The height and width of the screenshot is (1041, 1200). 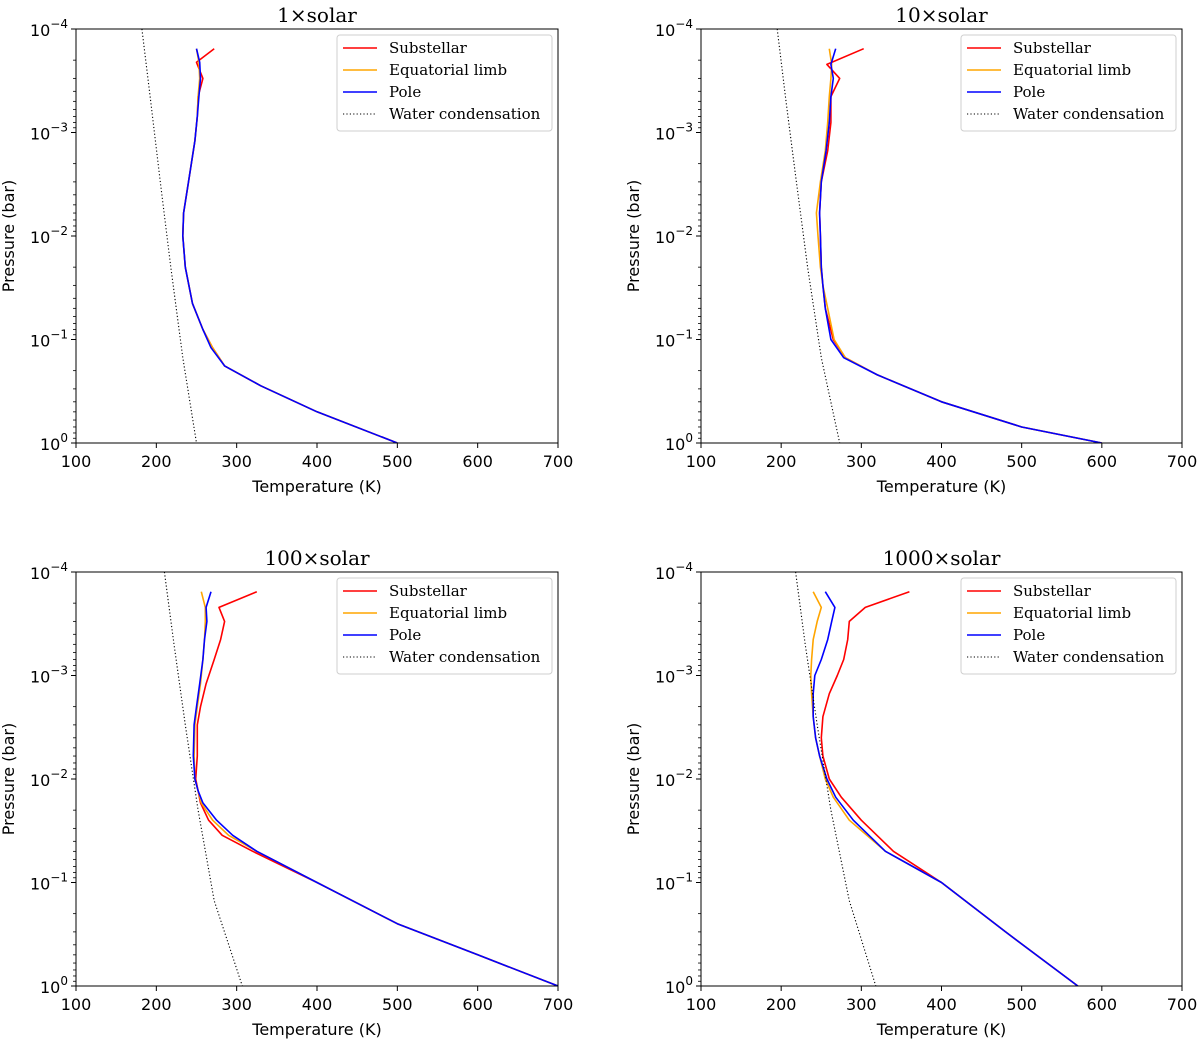 What do you see at coordinates (949, 788) in the screenshot?
I see `series-line-substellar` at bounding box center [949, 788].